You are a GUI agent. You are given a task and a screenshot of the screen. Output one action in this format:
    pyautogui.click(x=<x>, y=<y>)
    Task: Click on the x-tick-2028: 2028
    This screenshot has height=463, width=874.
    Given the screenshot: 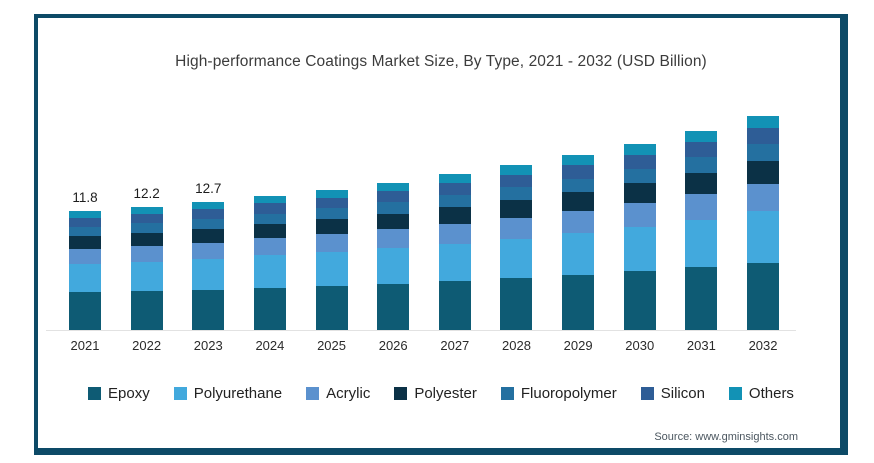 What is the action you would take?
    pyautogui.click(x=516, y=345)
    